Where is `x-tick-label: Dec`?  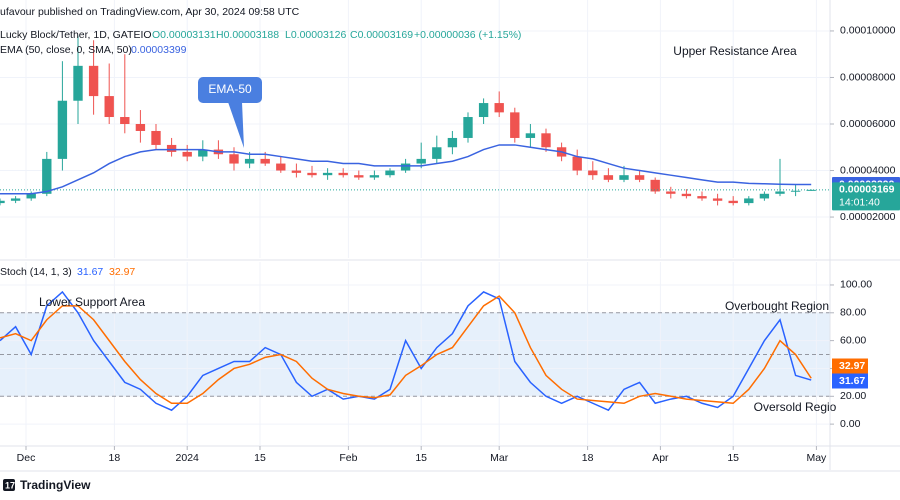 x-tick-label: Dec is located at coordinates (26, 458).